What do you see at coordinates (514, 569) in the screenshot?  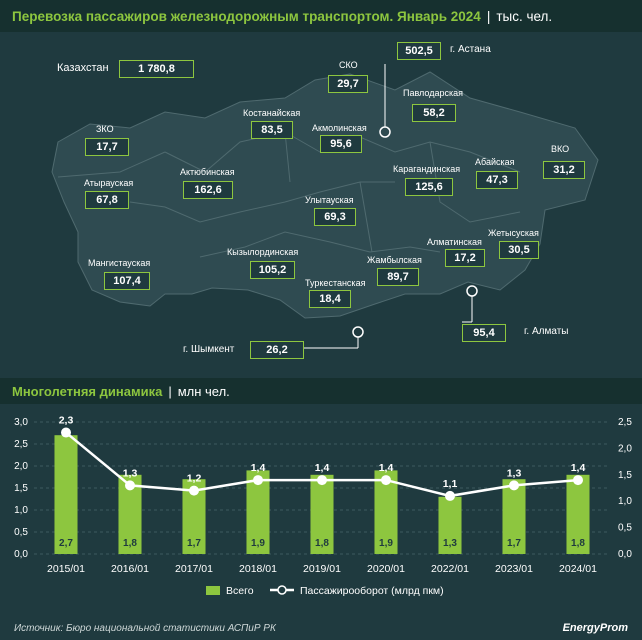 I see `x-tick-label: 2023/01` at bounding box center [514, 569].